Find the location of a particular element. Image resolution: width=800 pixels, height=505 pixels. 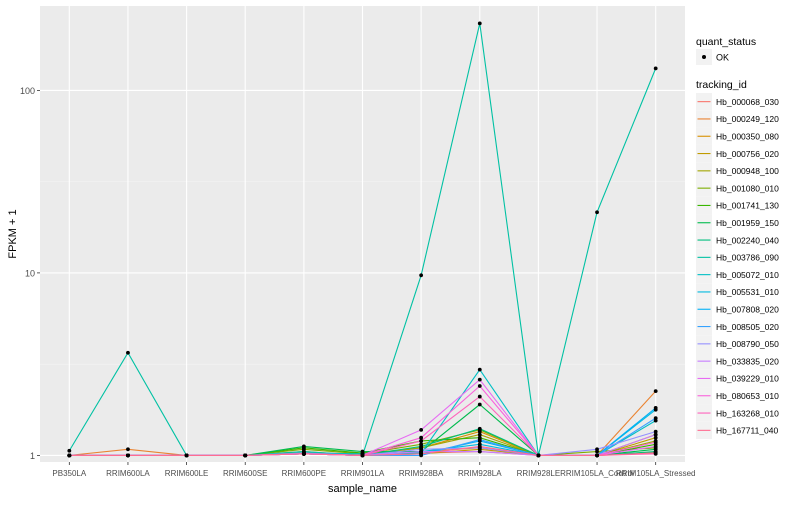

y-tick-label: 1 is located at coordinates (32, 456).